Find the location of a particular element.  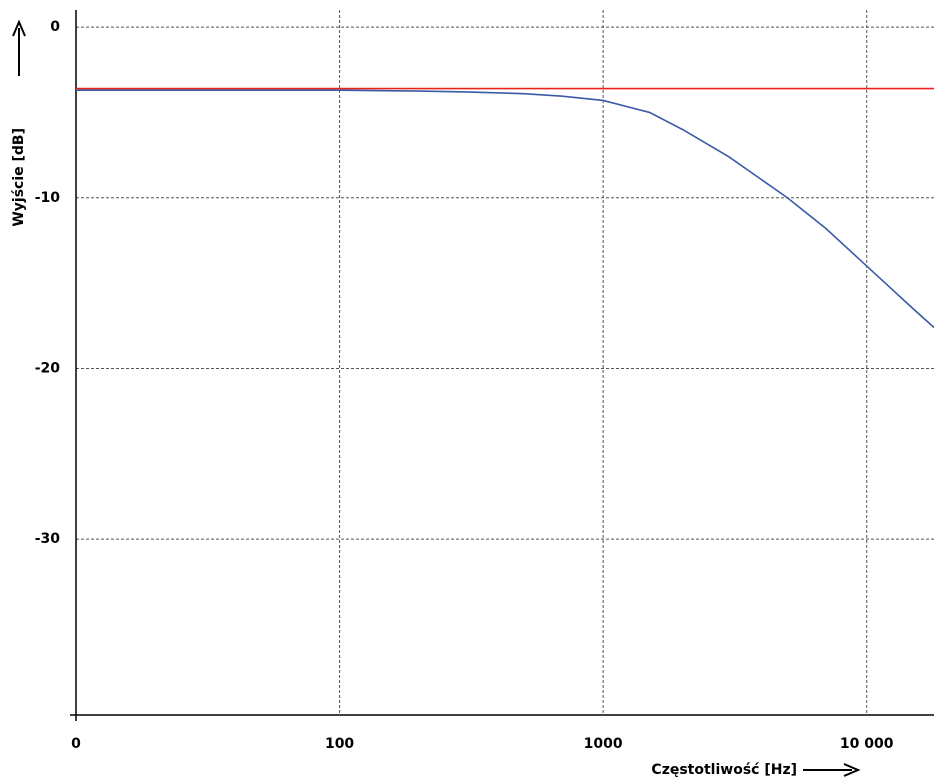

x-tick-label: 1000 is located at coordinates (603, 744).